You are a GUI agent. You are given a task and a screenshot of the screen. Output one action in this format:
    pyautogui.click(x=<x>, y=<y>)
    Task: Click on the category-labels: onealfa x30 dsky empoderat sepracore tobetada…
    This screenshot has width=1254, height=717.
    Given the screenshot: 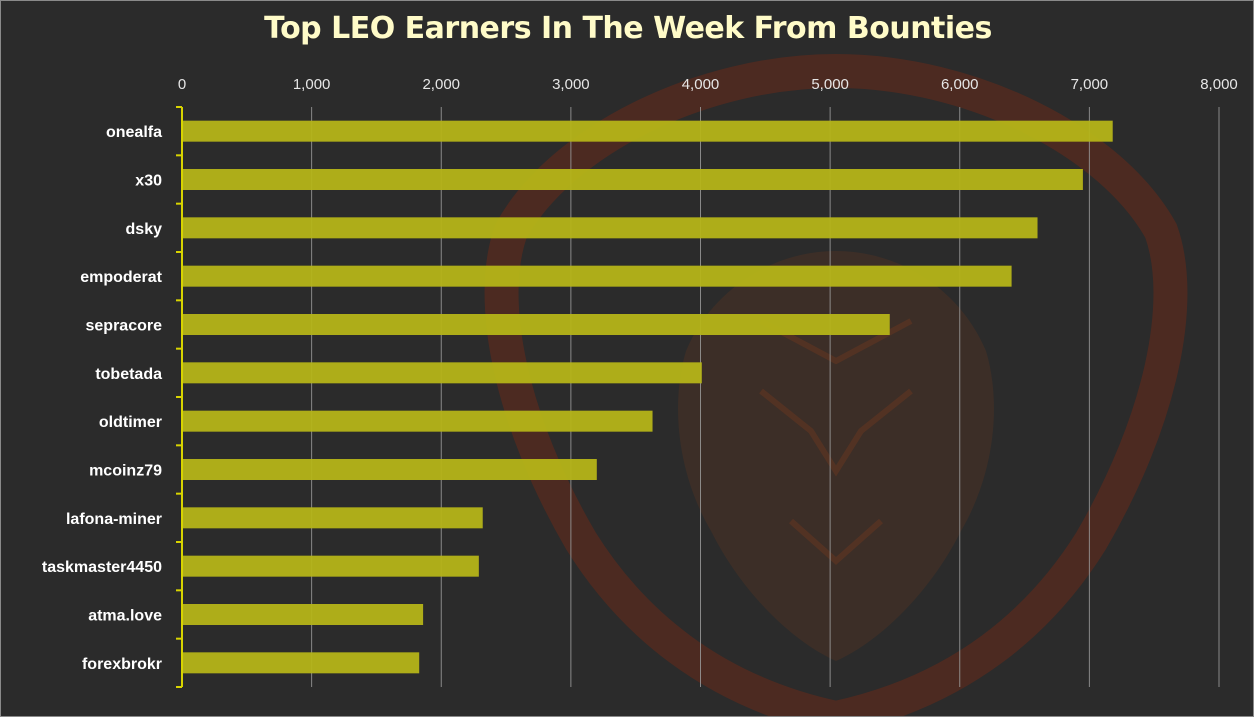 What is the action you would take?
    pyautogui.click(x=102, y=398)
    